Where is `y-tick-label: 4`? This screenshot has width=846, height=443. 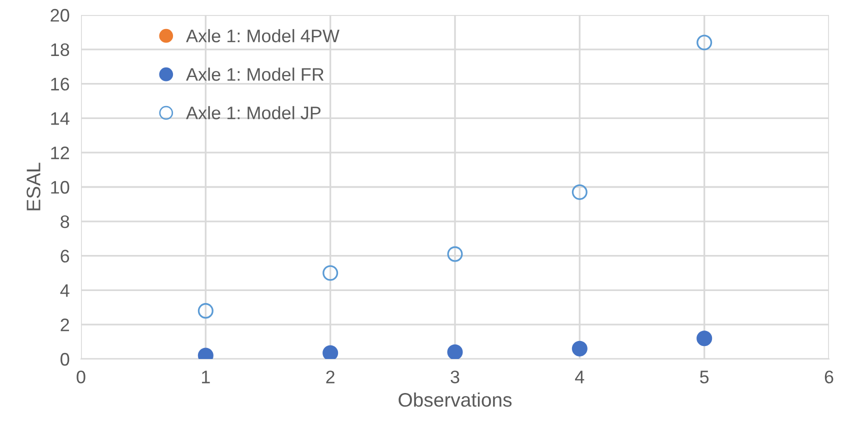 y-tick-label: 4 is located at coordinates (65, 290).